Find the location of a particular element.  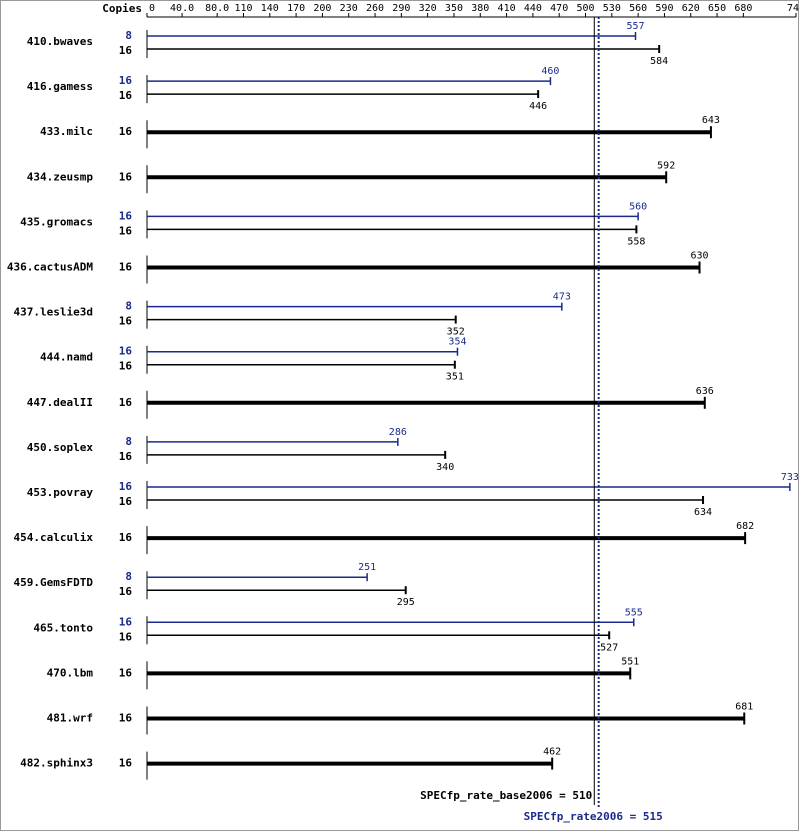

value-label: 630 is located at coordinates (699, 256).